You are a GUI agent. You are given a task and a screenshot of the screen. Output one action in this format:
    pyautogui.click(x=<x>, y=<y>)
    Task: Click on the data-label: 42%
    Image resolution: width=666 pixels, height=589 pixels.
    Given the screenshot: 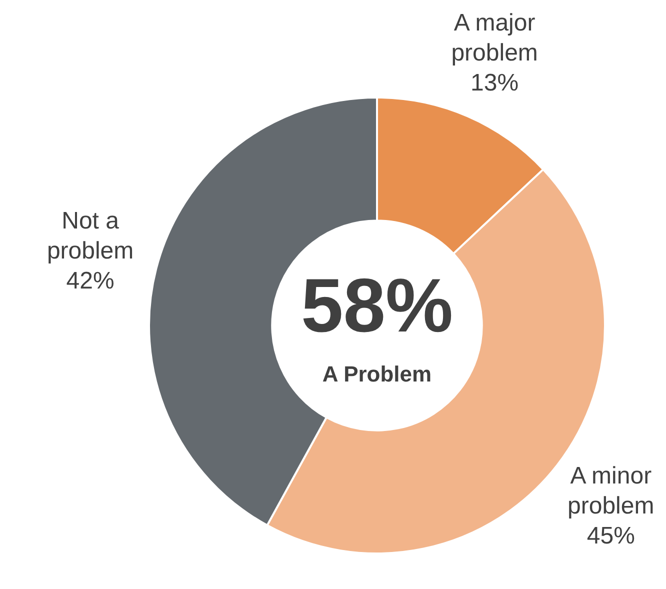 What is the action you would take?
    pyautogui.click(x=90, y=281)
    